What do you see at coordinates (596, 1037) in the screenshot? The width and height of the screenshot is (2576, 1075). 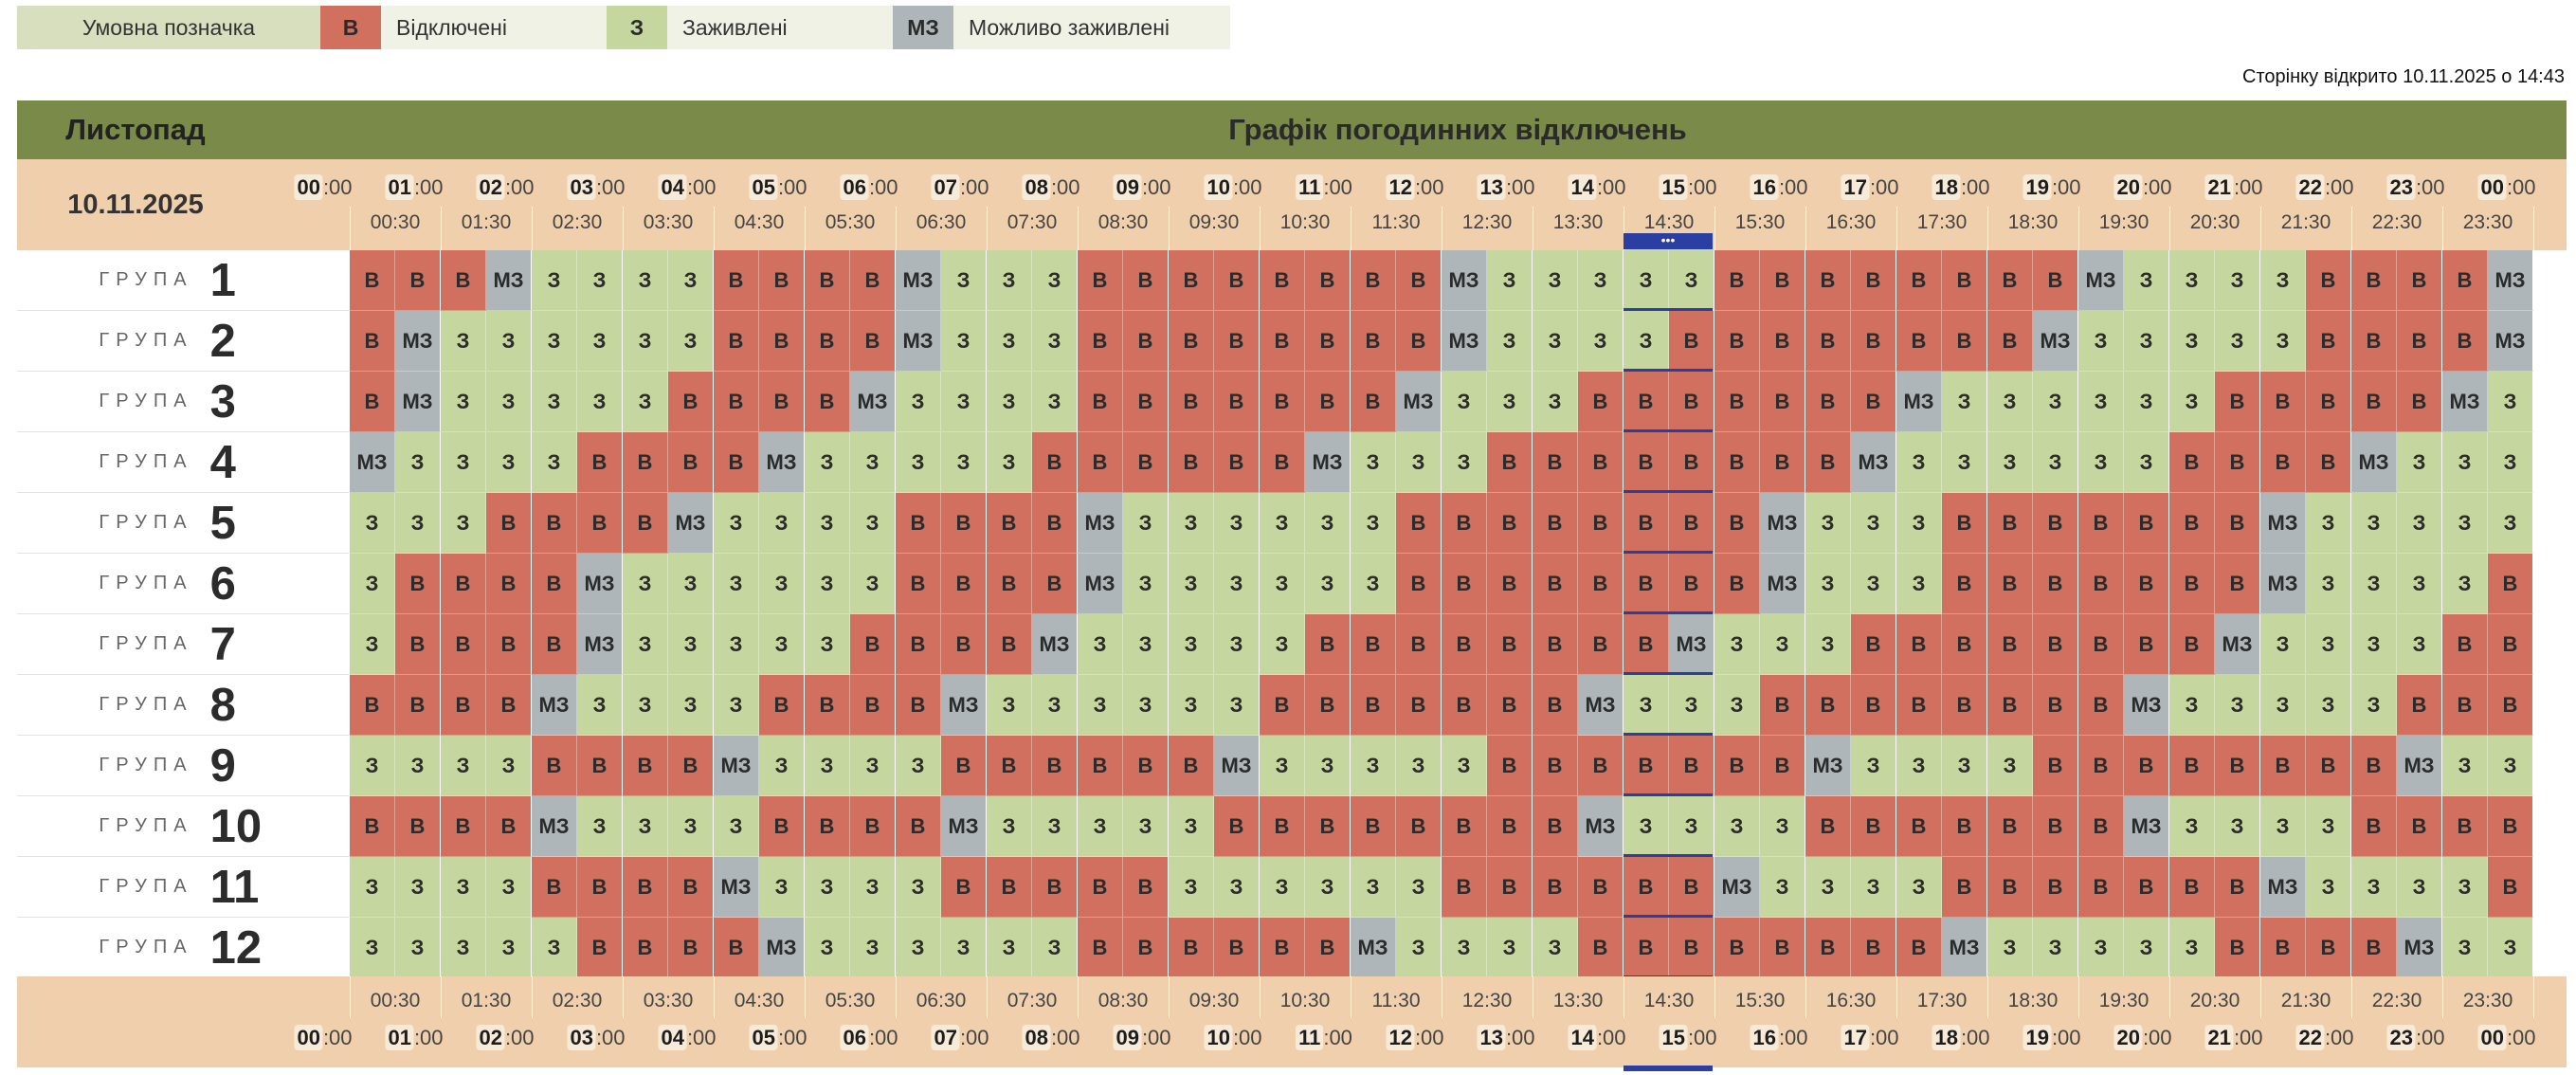 I see `bottom-hour-label: 03:00` at bounding box center [596, 1037].